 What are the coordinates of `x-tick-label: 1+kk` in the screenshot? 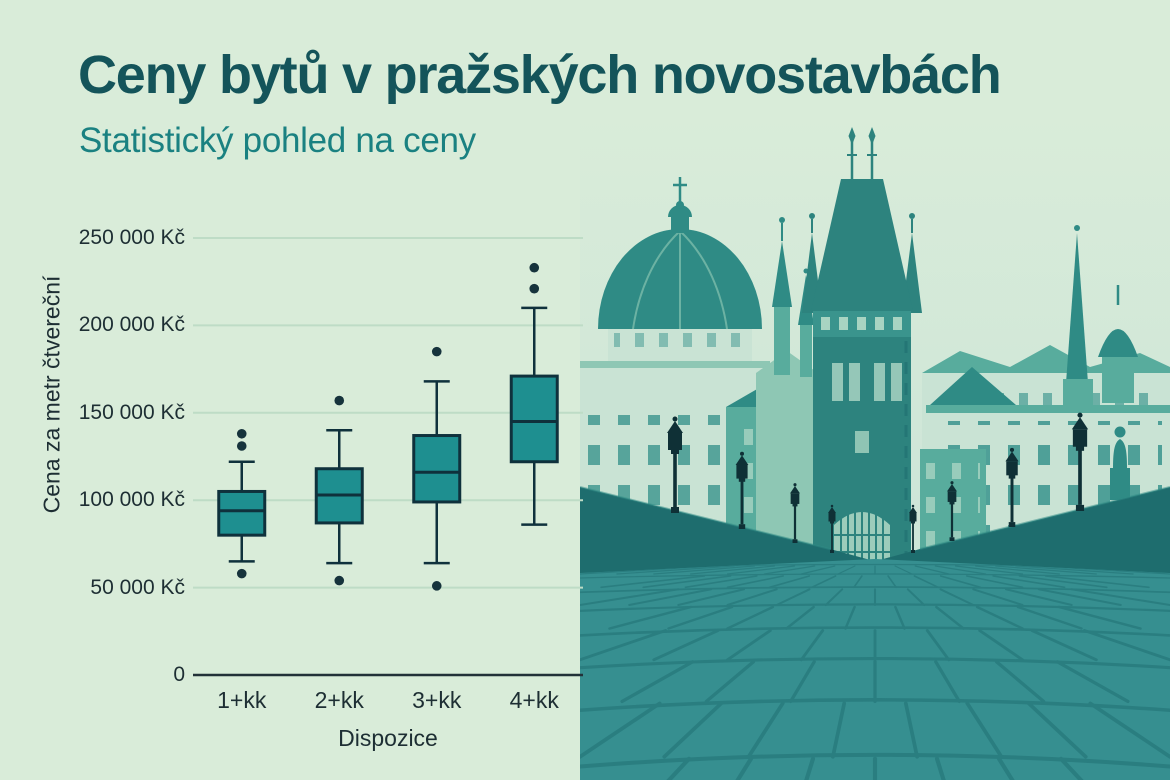 It's located at (242, 700).